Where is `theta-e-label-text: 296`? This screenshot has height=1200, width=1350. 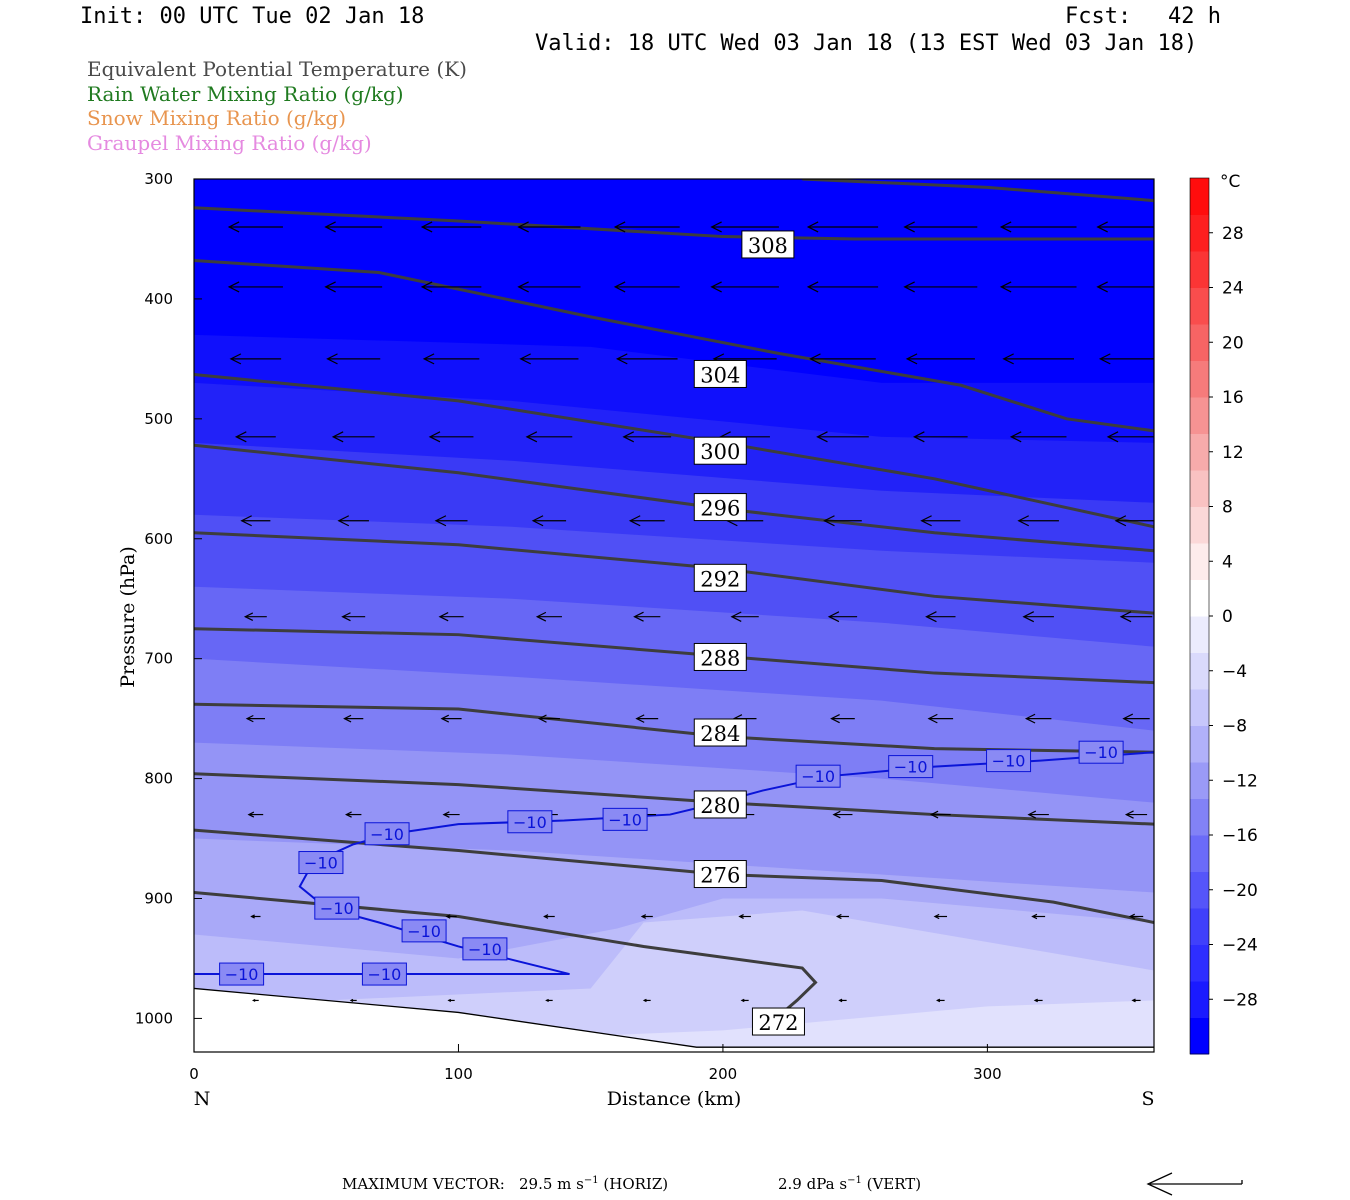
theta-e-label-text: 296 is located at coordinates (720, 509).